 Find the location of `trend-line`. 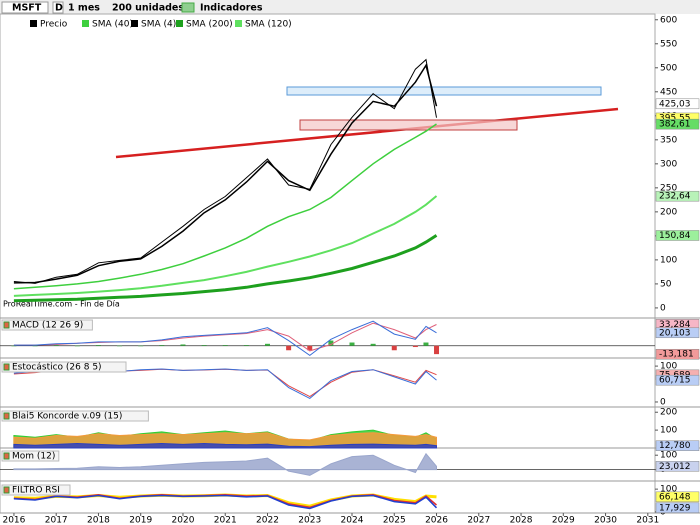

trend-line is located at coordinates (367, 133).